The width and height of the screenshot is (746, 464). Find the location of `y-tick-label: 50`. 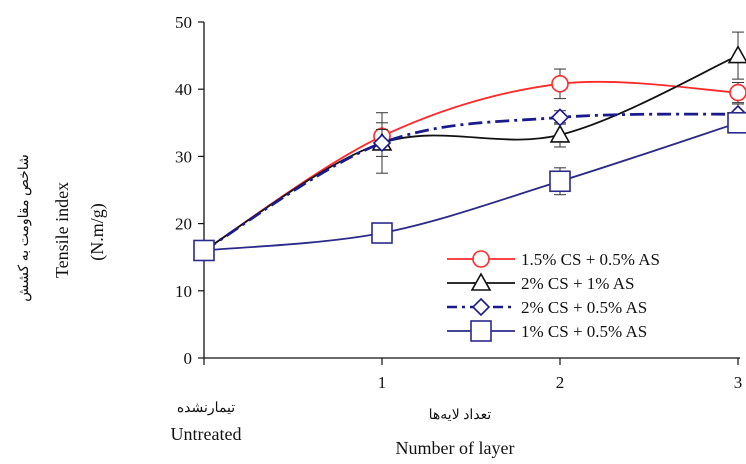

y-tick-label: 50 is located at coordinates (183, 22).